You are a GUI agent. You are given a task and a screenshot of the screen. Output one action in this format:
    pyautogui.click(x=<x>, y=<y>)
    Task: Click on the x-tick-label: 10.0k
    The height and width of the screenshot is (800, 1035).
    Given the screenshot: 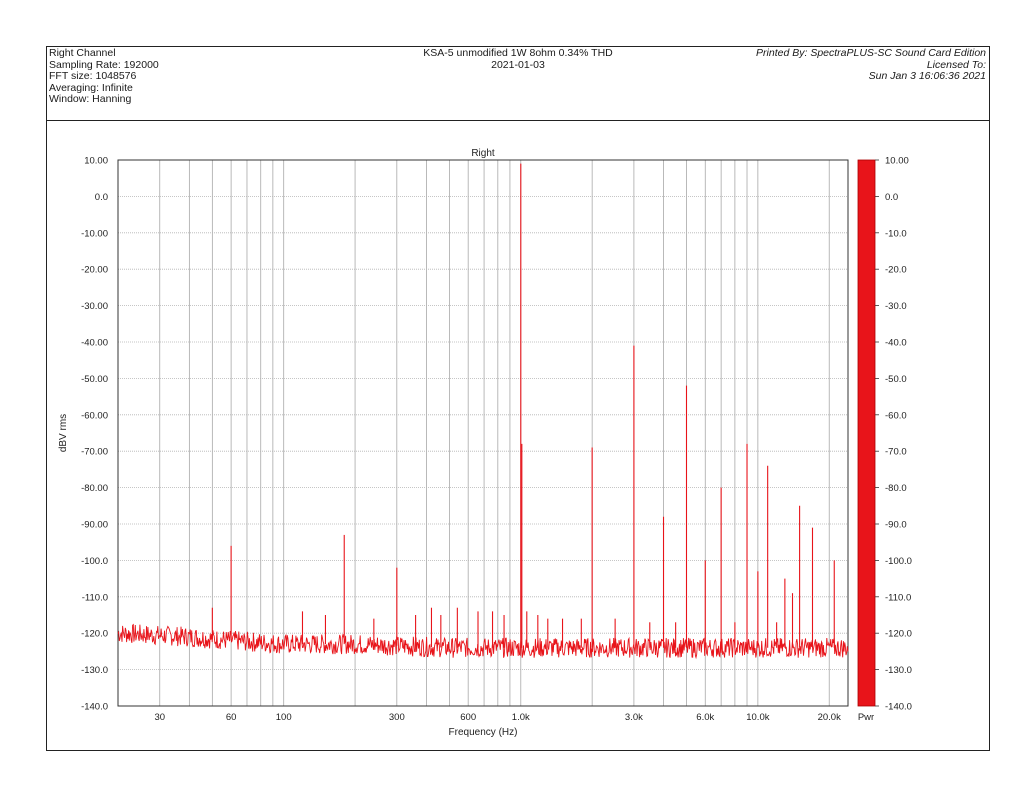 What is the action you would take?
    pyautogui.click(x=757, y=717)
    